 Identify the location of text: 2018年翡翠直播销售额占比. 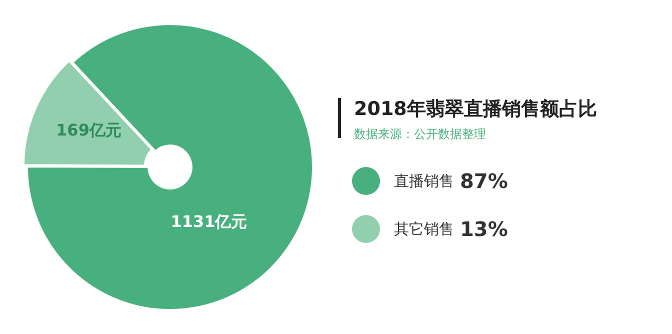
(475, 109).